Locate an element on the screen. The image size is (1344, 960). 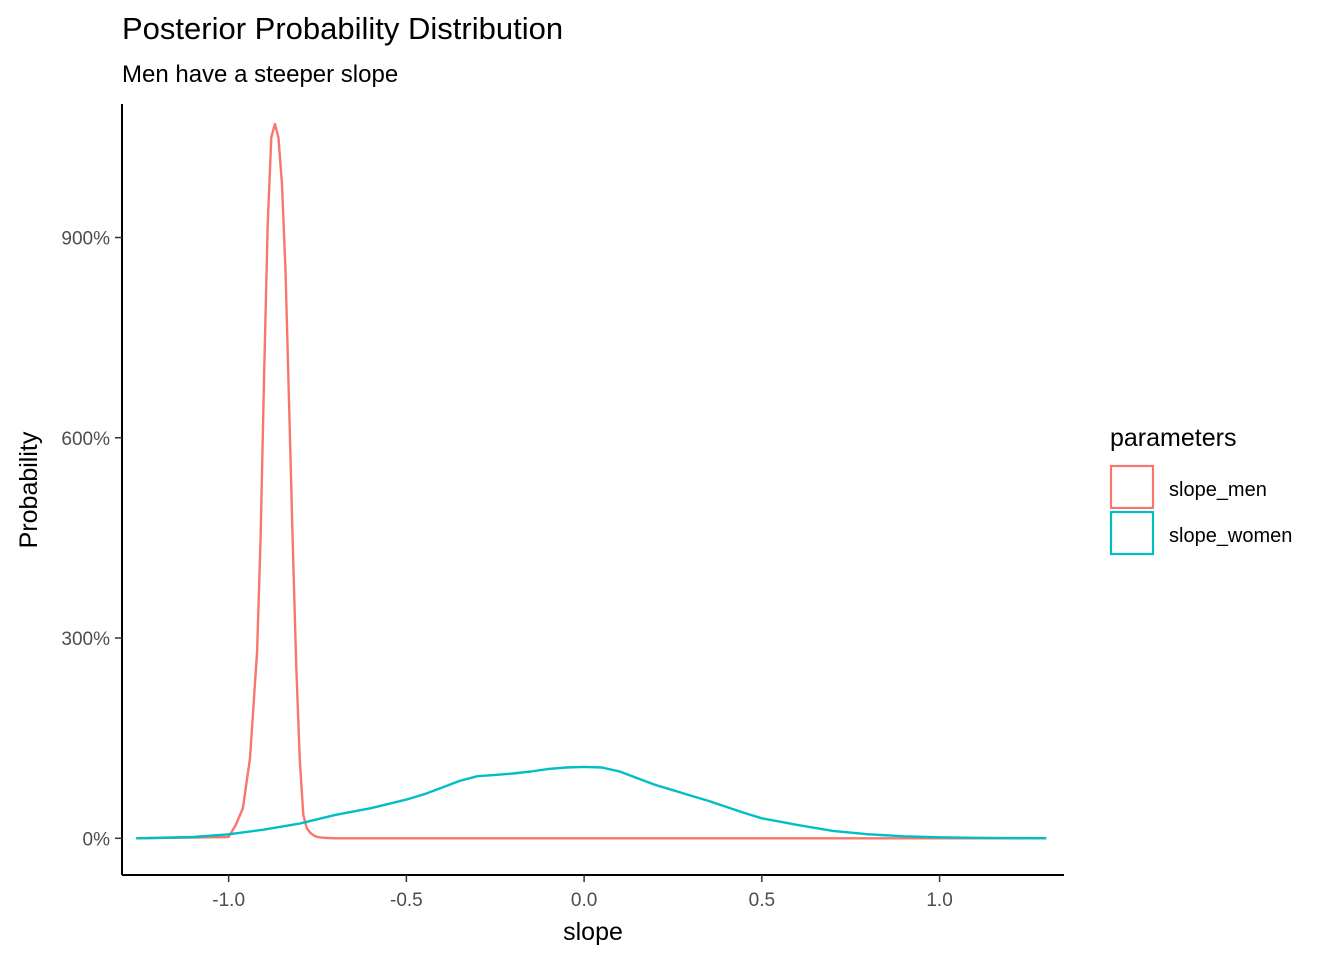
x-axis-title: slope is located at coordinates (593, 932).